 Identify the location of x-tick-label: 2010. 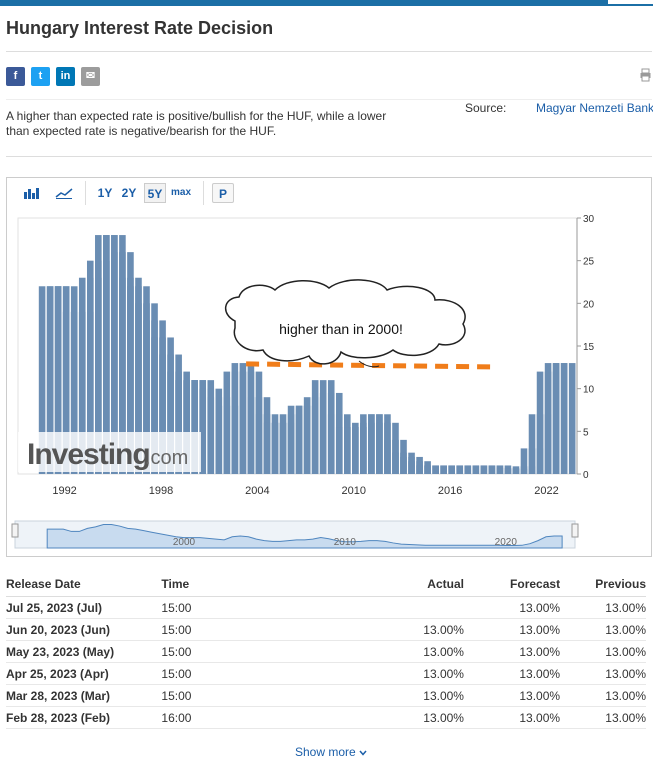
(353, 491).